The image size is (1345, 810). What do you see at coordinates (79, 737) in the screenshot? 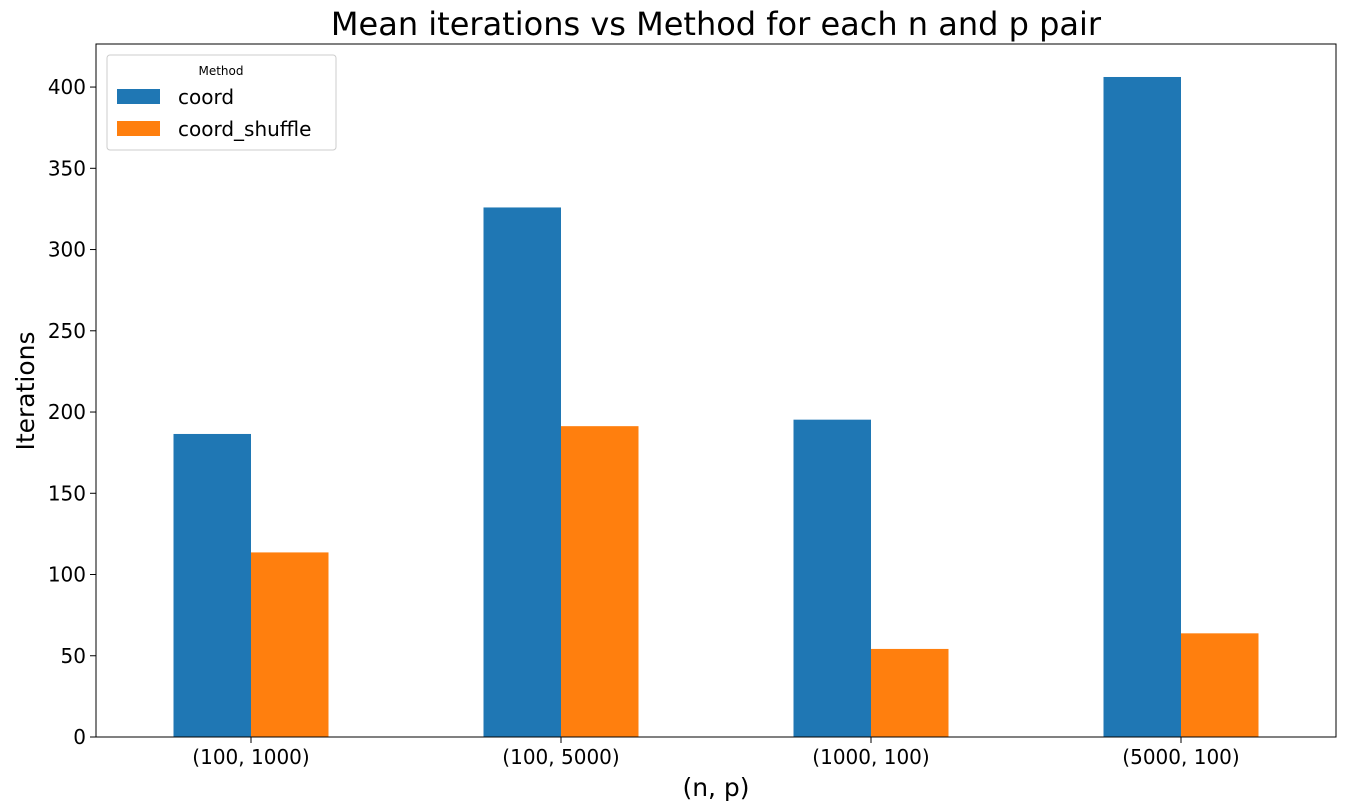
I see `y-tick-label: 0` at bounding box center [79, 737].